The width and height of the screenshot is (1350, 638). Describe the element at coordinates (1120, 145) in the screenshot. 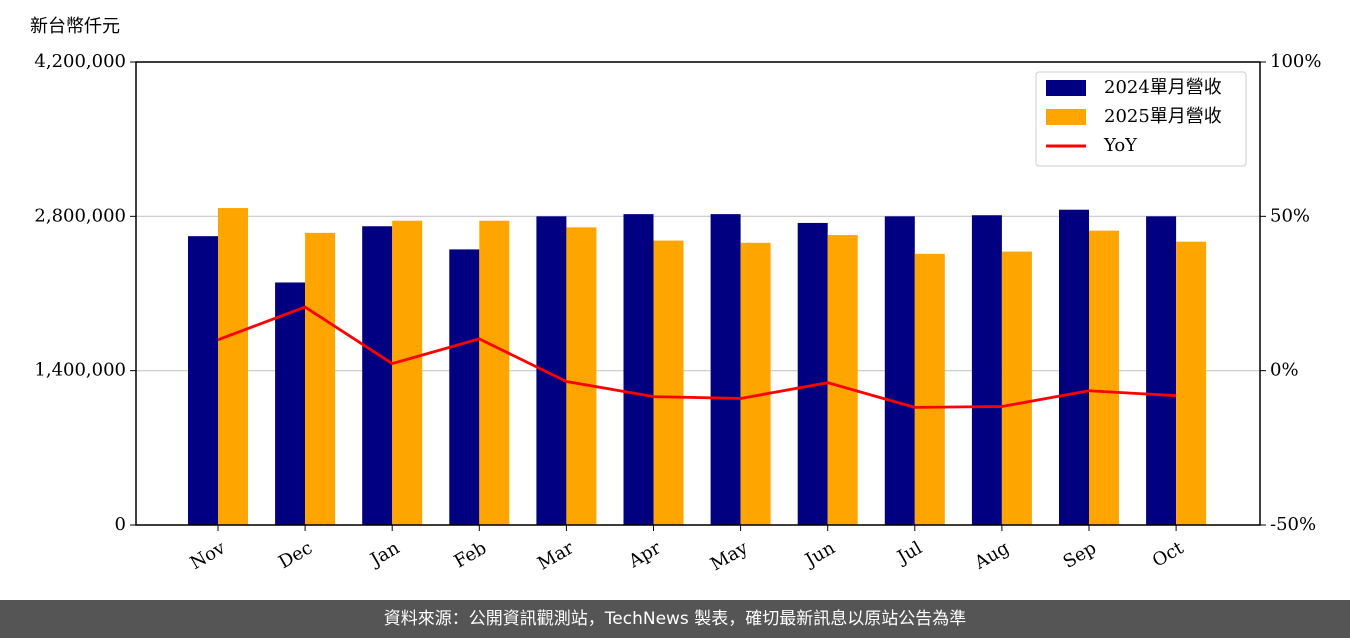

I see `legend-label: YoY` at that location.